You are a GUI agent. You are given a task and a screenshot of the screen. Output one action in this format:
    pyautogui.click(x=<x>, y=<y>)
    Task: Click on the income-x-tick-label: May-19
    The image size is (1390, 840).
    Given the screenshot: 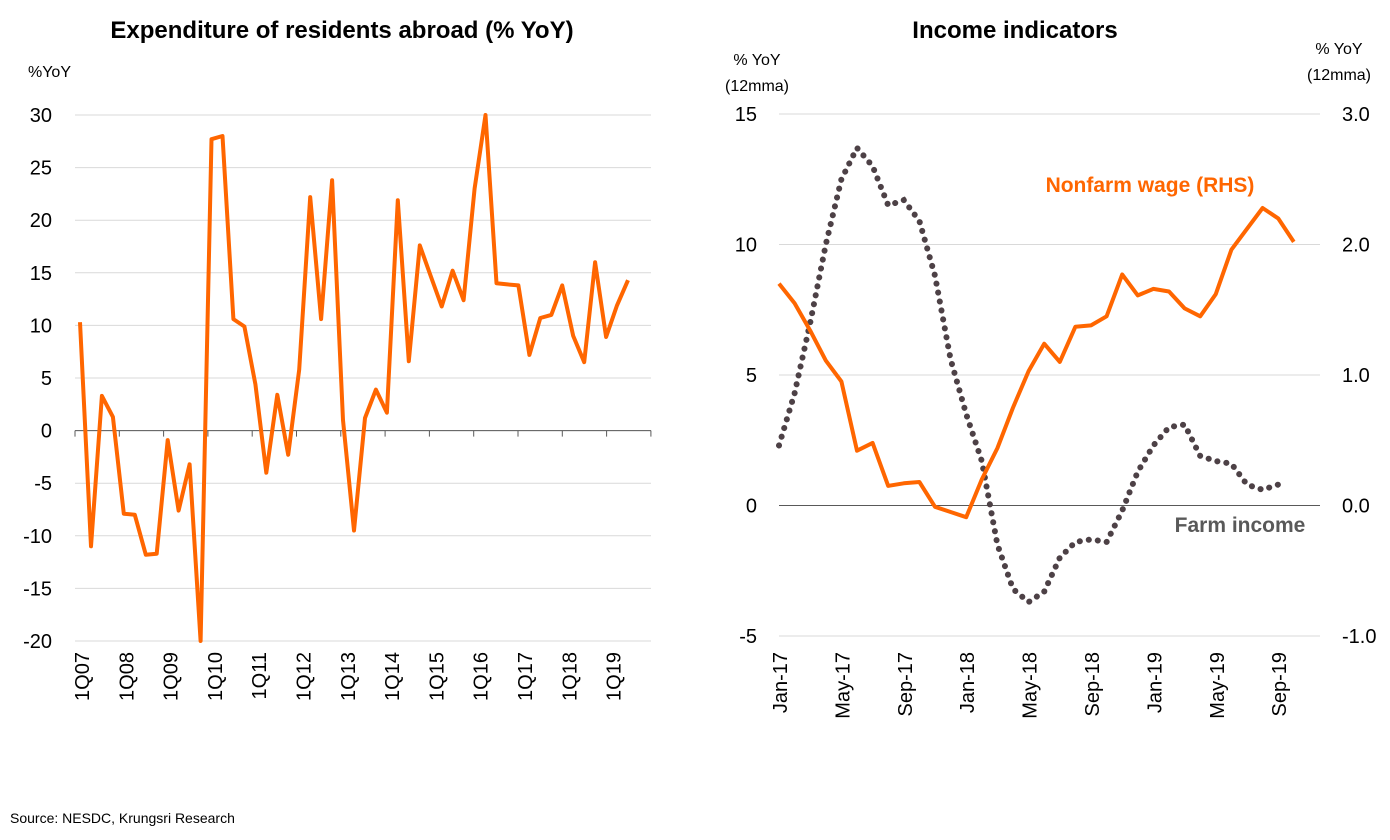 What is the action you would take?
    pyautogui.click(x=1218, y=685)
    